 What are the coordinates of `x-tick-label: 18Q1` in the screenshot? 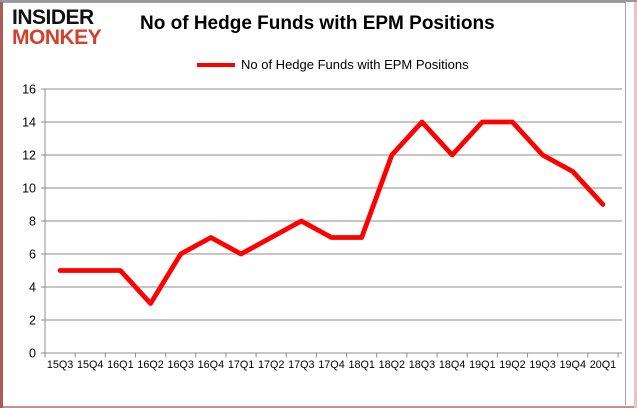 It's located at (361, 365).